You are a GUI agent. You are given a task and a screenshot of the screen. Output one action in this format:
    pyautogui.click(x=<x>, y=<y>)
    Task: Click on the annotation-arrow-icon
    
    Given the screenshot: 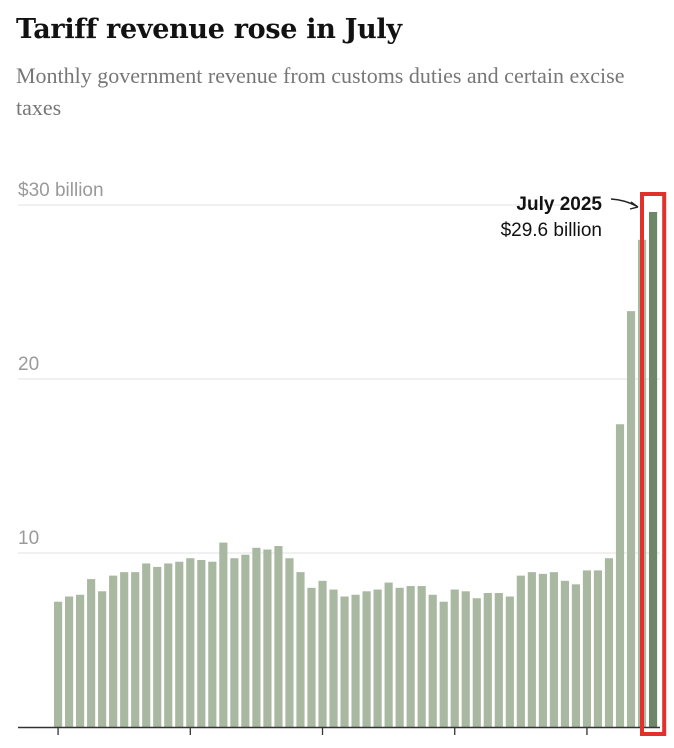 What is the action you would take?
    pyautogui.click(x=624, y=204)
    